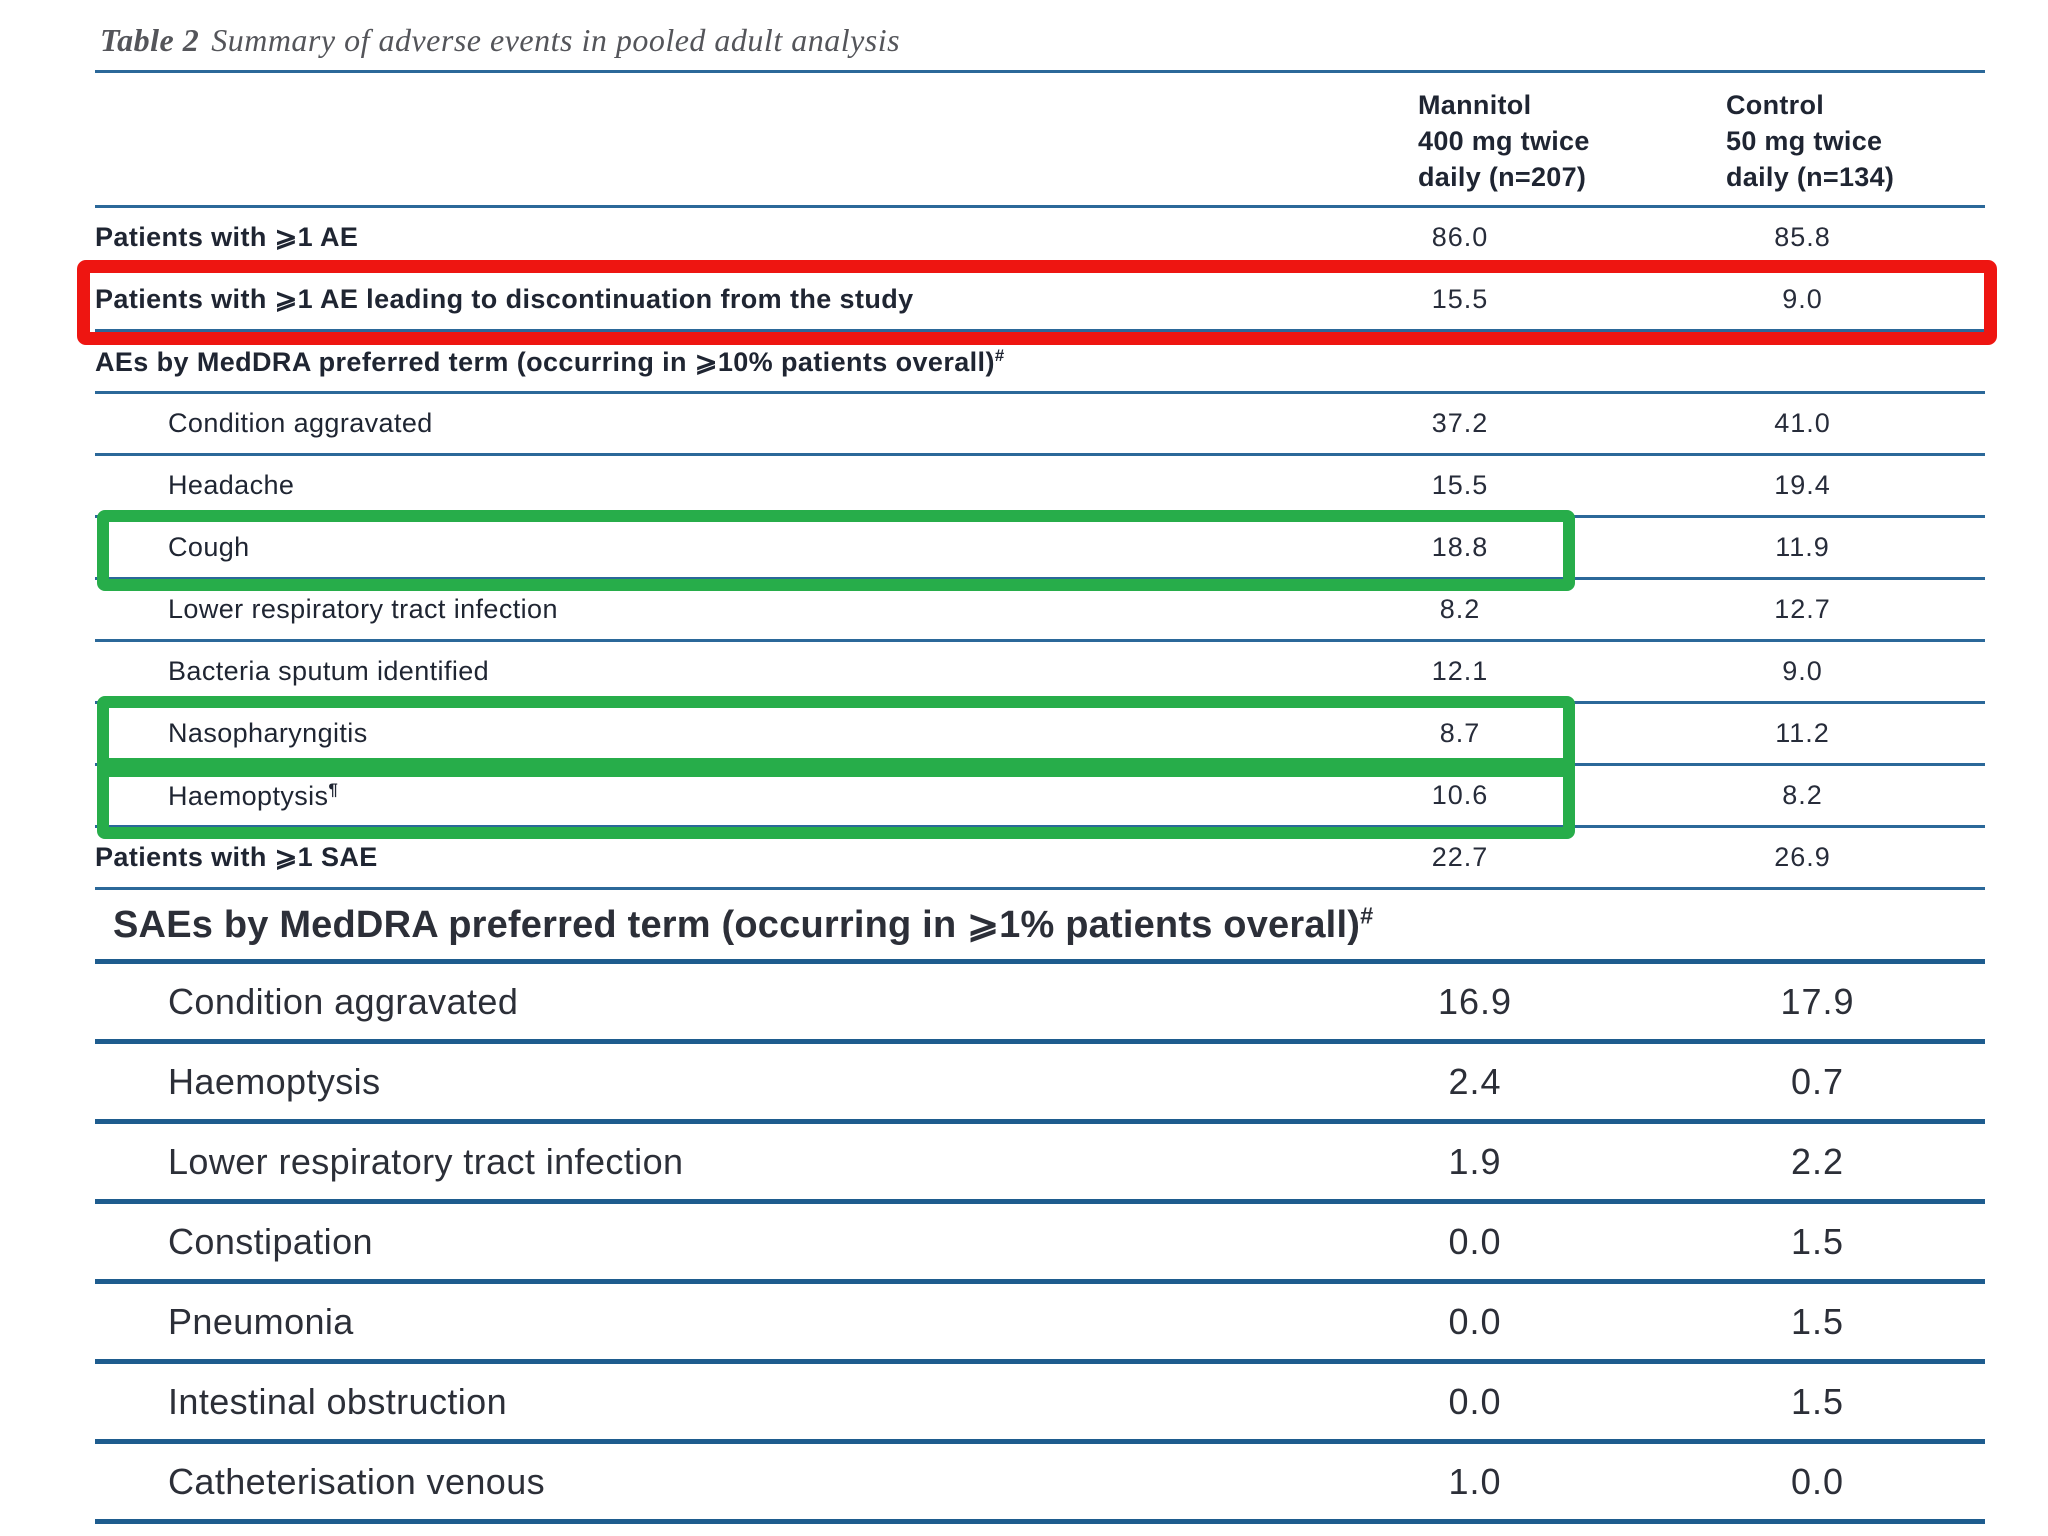 The height and width of the screenshot is (1536, 2048). I want to click on column-header-line: Control, so click(1775, 105).